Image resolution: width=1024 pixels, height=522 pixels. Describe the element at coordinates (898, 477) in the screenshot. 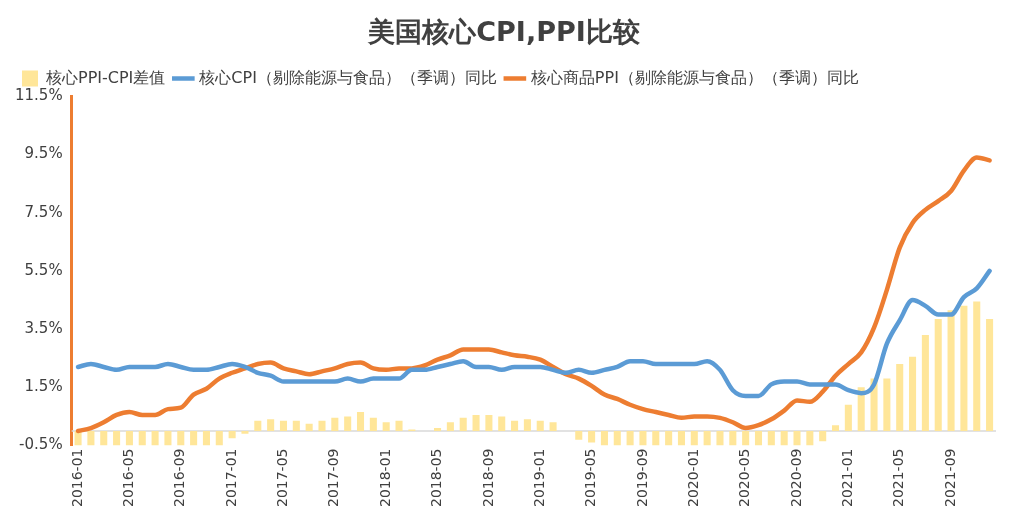

I see `x-tick-label: 2021-05` at that location.